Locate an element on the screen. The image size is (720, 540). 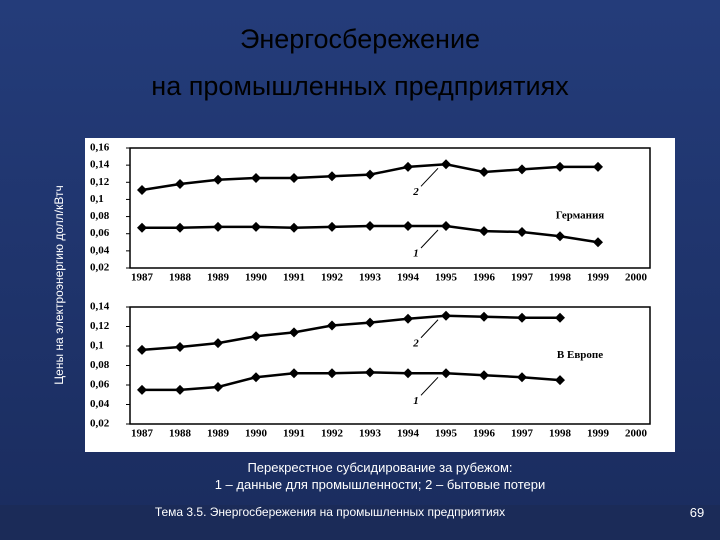
x-tick-label: 1990 is located at coordinates (256, 278).